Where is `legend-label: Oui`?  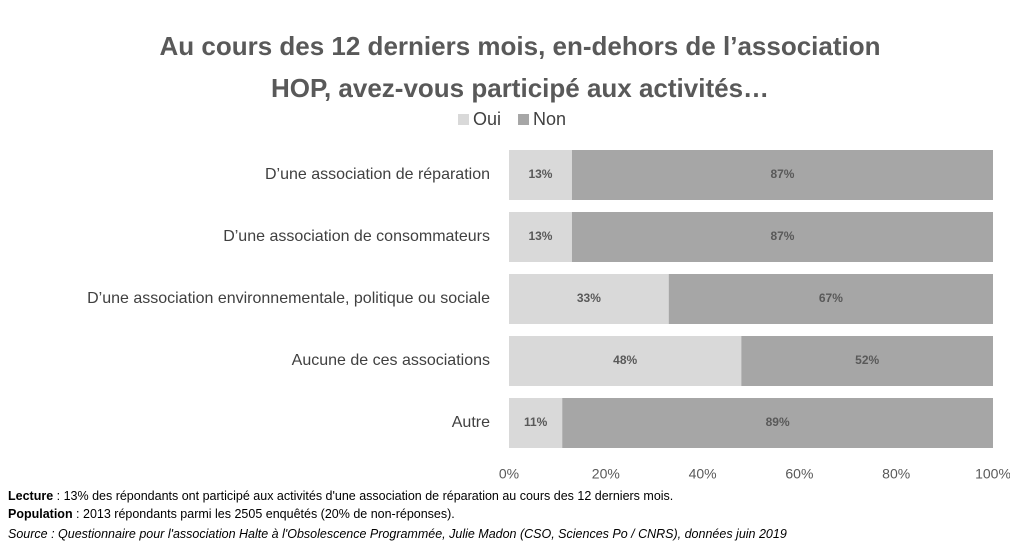
legend-label: Oui is located at coordinates (487, 119).